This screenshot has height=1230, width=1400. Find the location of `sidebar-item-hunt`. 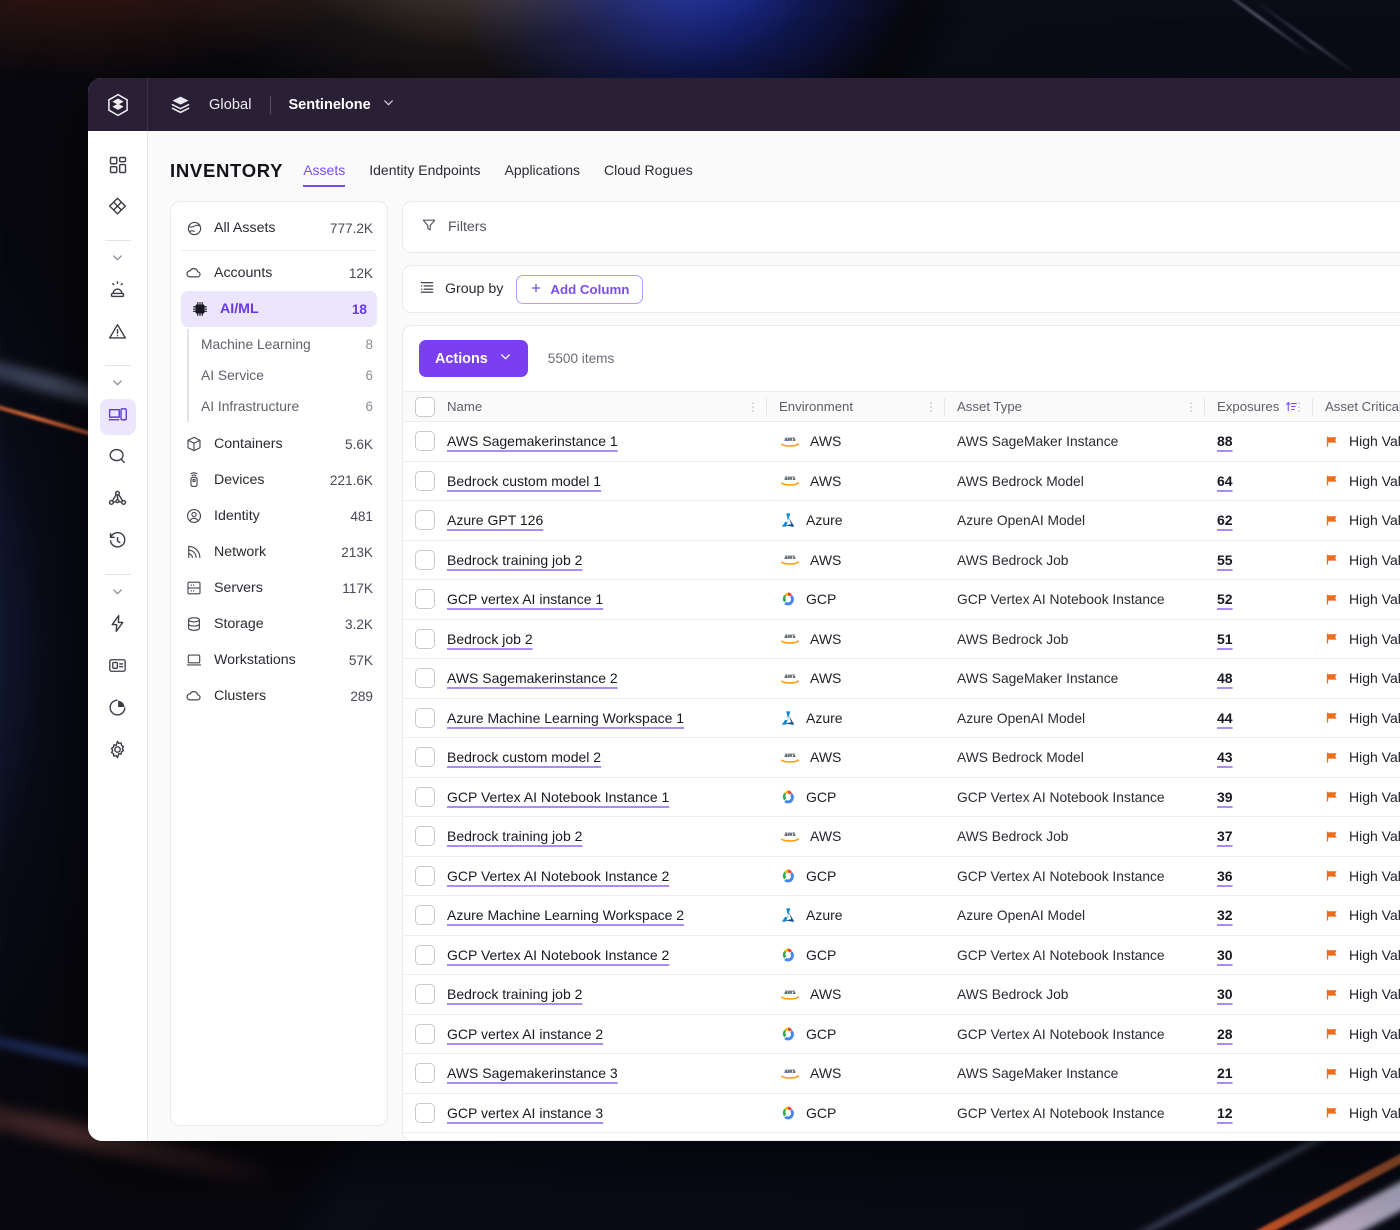

sidebar-item-hunt is located at coordinates (118, 459).